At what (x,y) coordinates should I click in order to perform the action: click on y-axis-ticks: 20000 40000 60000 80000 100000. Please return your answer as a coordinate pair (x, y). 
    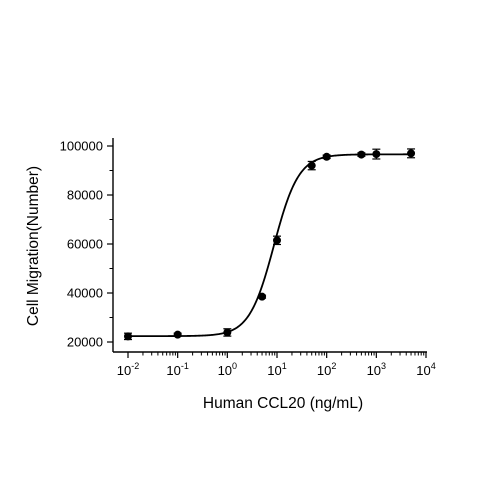
    Looking at the image, I should click on (86, 244).